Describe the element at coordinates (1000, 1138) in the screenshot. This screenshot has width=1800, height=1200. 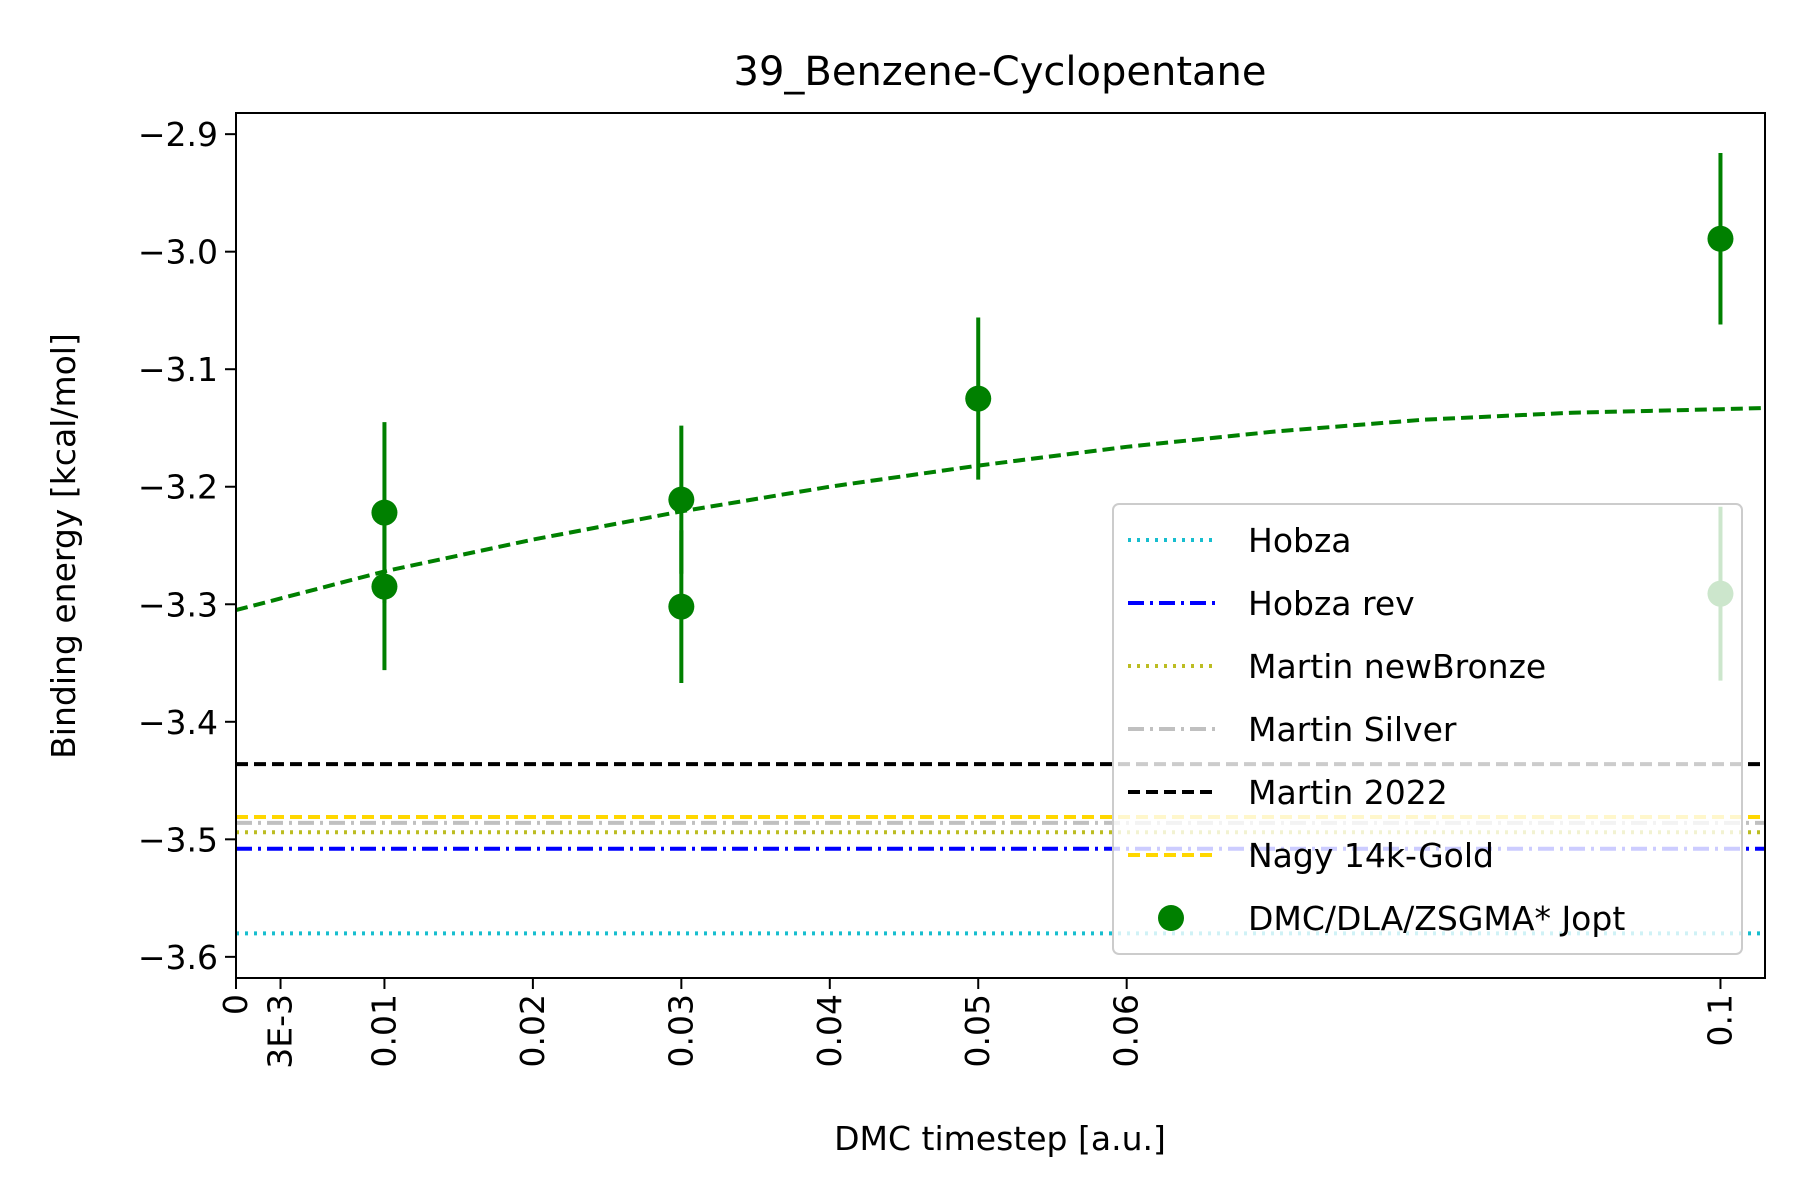
I see `x-axis-label: DMC timestep [a.u.]` at that location.